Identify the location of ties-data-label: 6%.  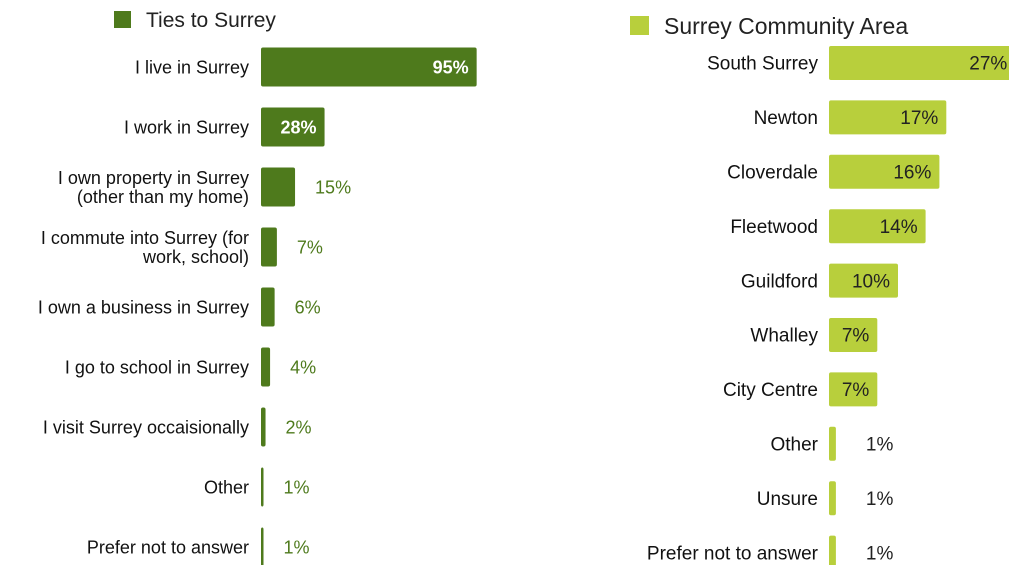
(308, 307).